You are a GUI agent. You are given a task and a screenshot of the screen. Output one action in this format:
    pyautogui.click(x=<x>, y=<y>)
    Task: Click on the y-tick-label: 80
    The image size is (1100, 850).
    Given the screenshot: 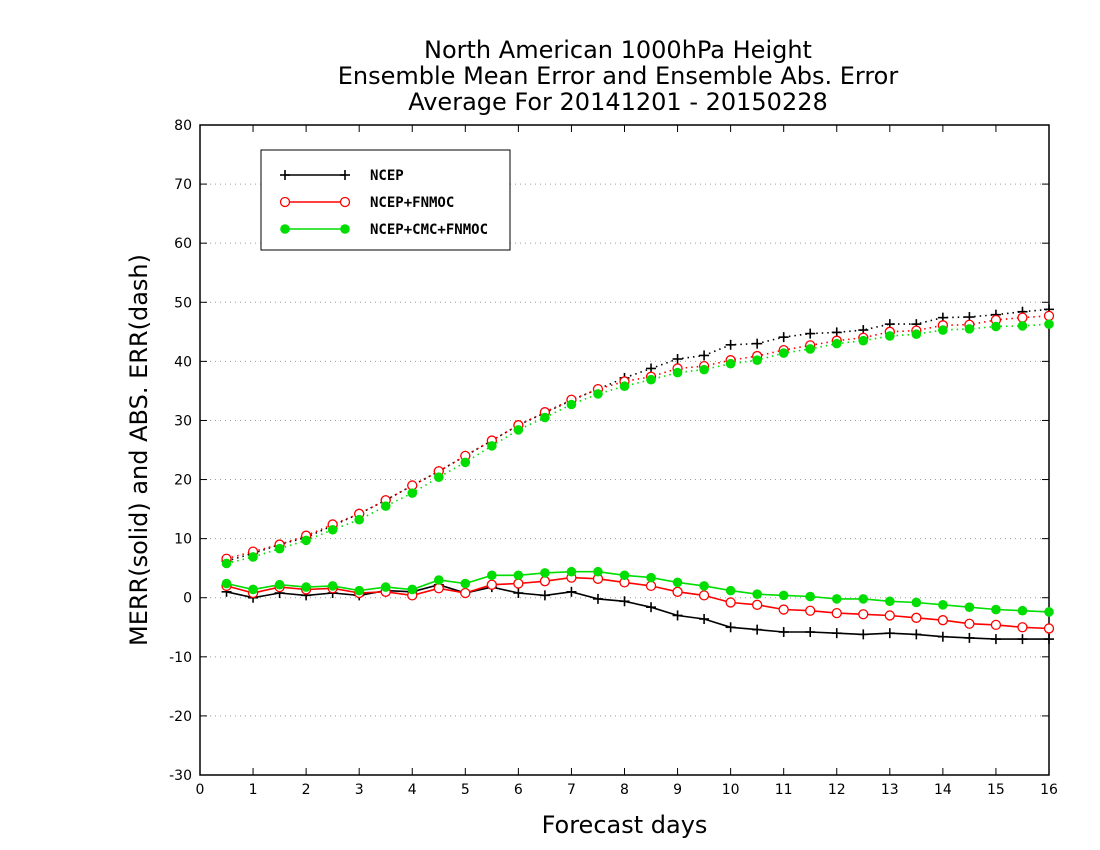 What is the action you would take?
    pyautogui.click(x=183, y=126)
    